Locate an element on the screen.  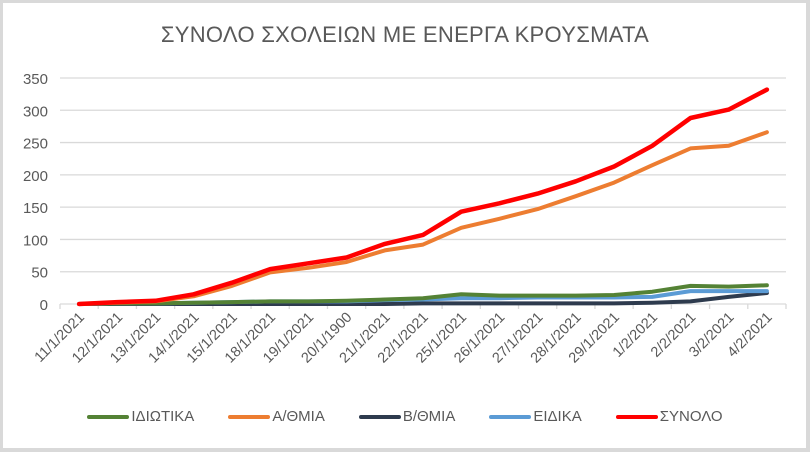
legend-label: ΙΔΙΩΤΙΚΑ is located at coordinates (163, 416).